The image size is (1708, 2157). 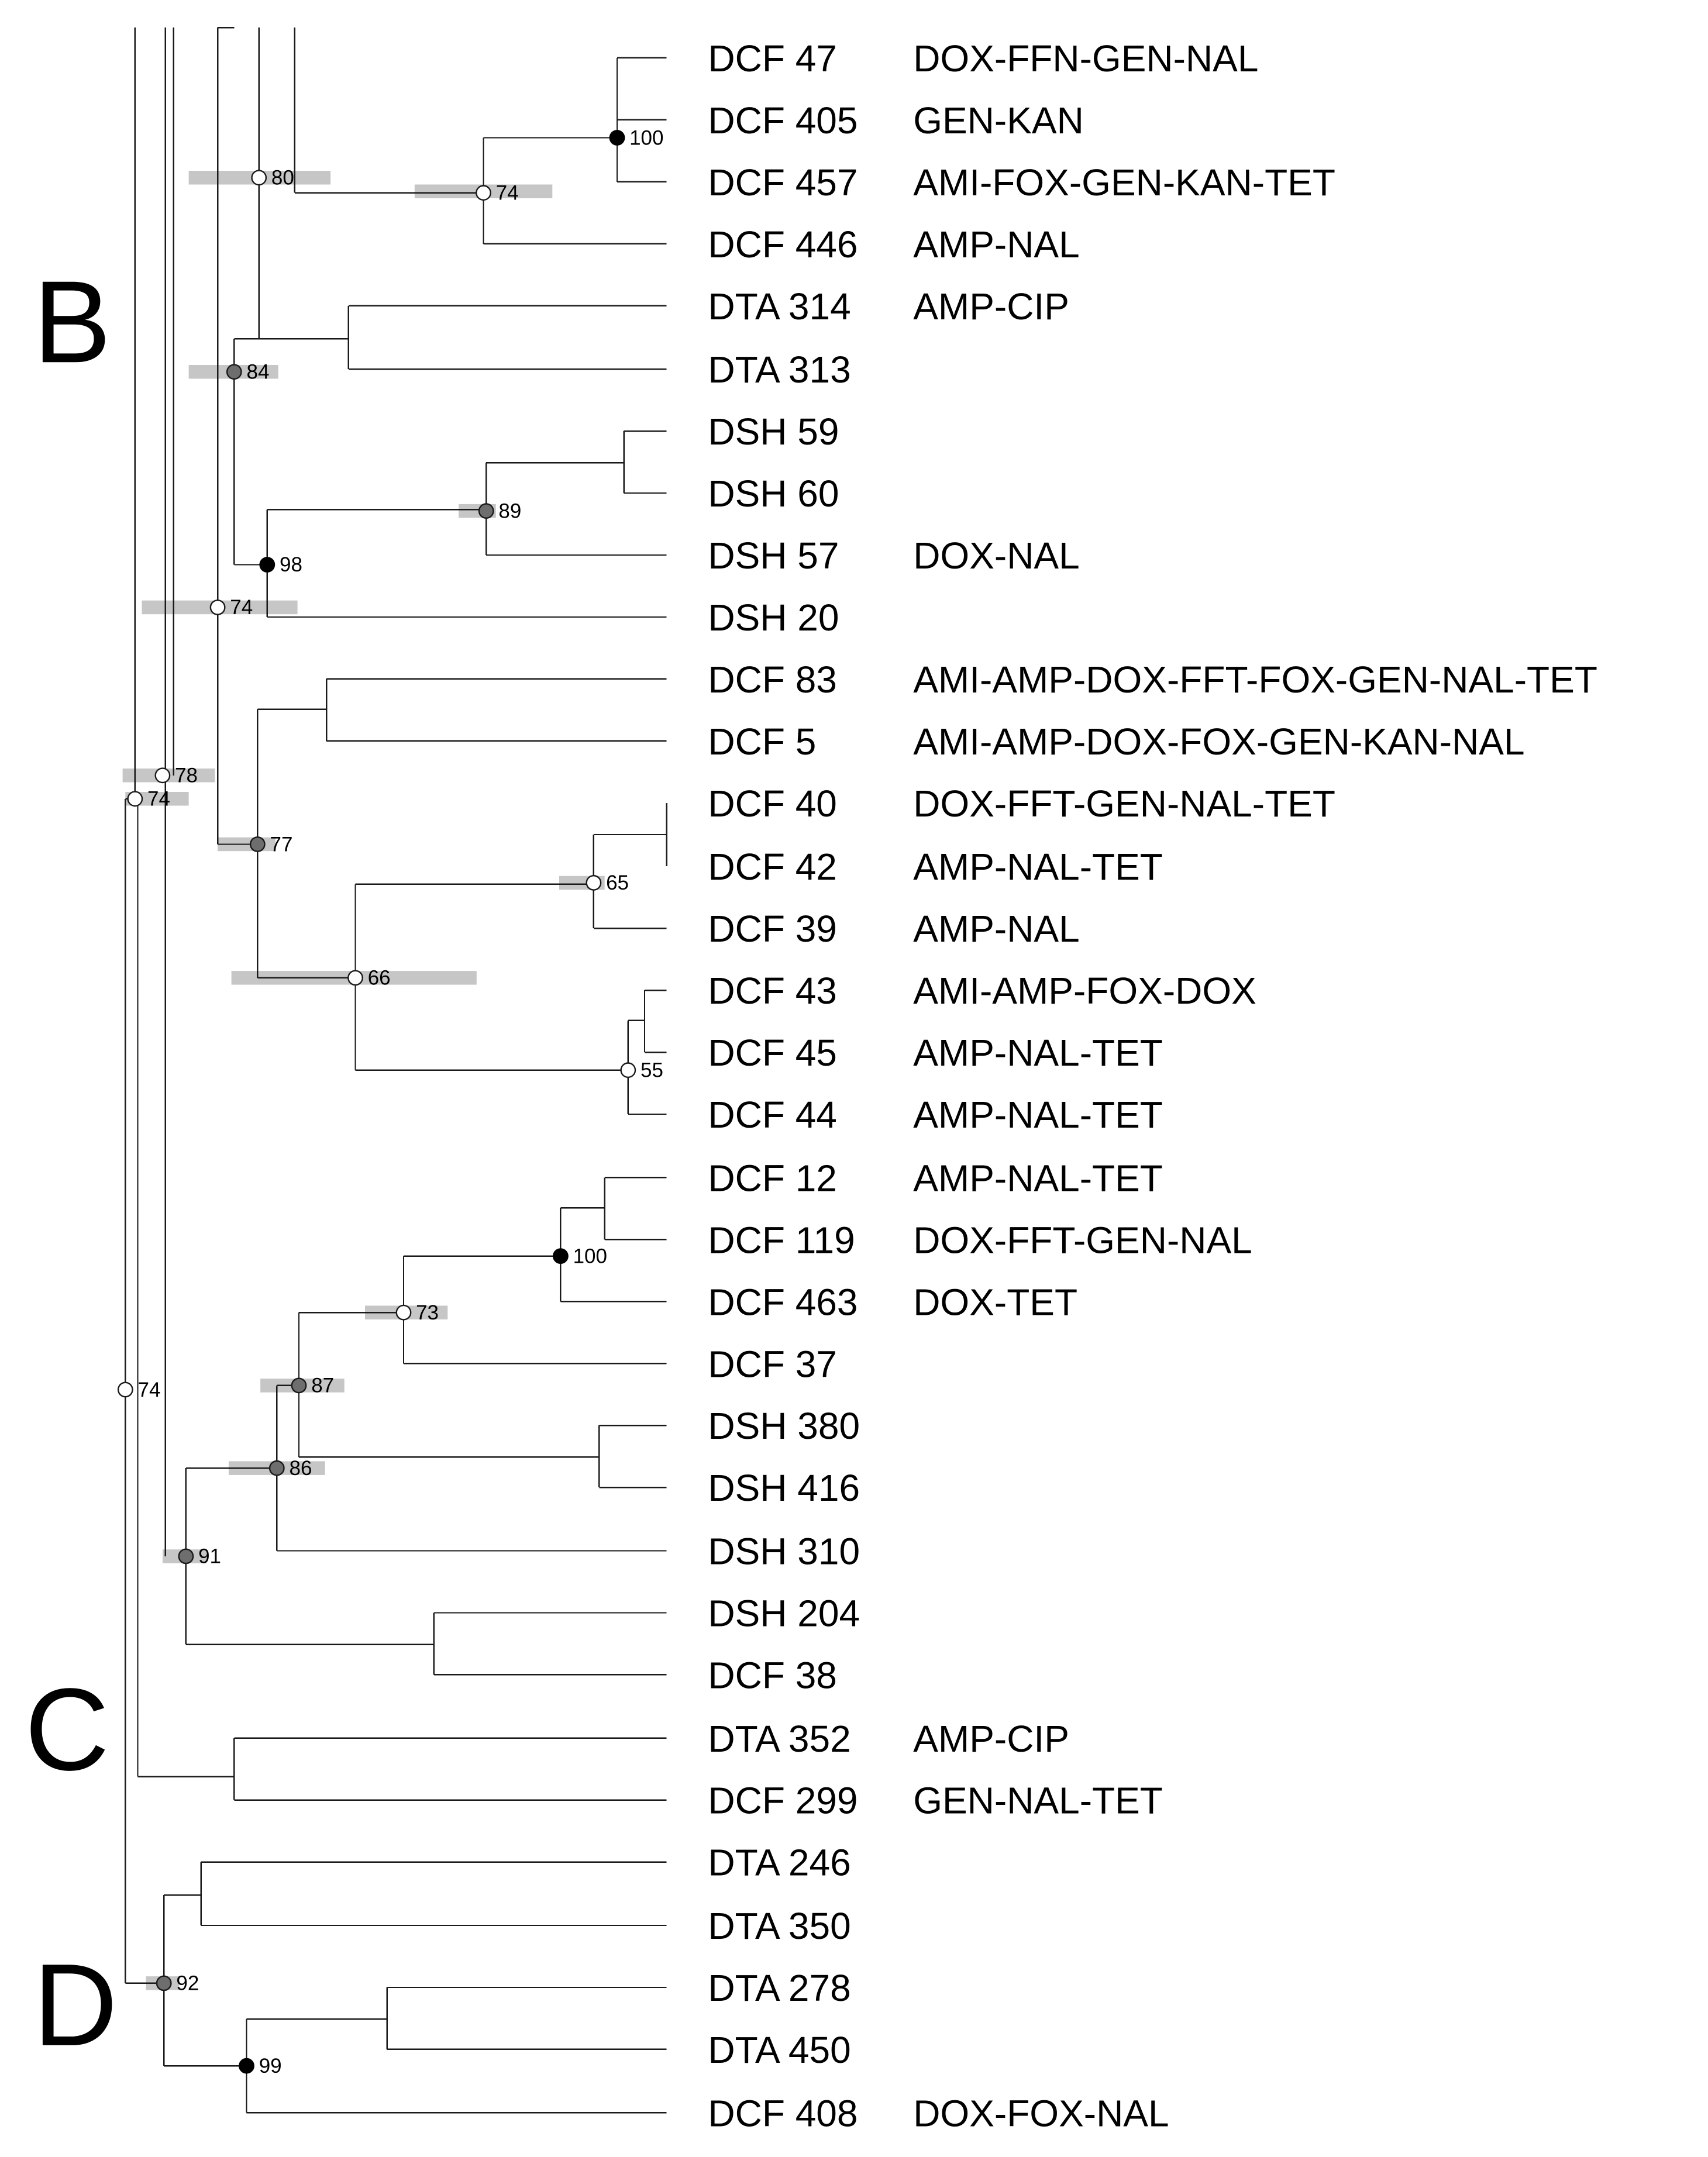 What do you see at coordinates (784, 1488) in the screenshot?
I see `taxon-label: DSH 416` at bounding box center [784, 1488].